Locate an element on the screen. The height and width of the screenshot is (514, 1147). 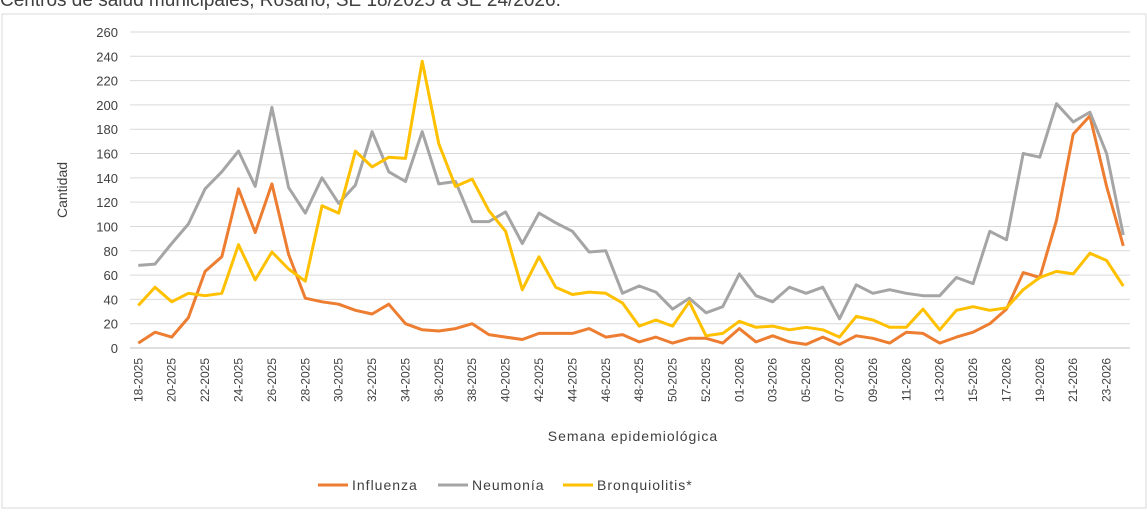
x-tick-label: 01-2026 is located at coordinates (739, 380).